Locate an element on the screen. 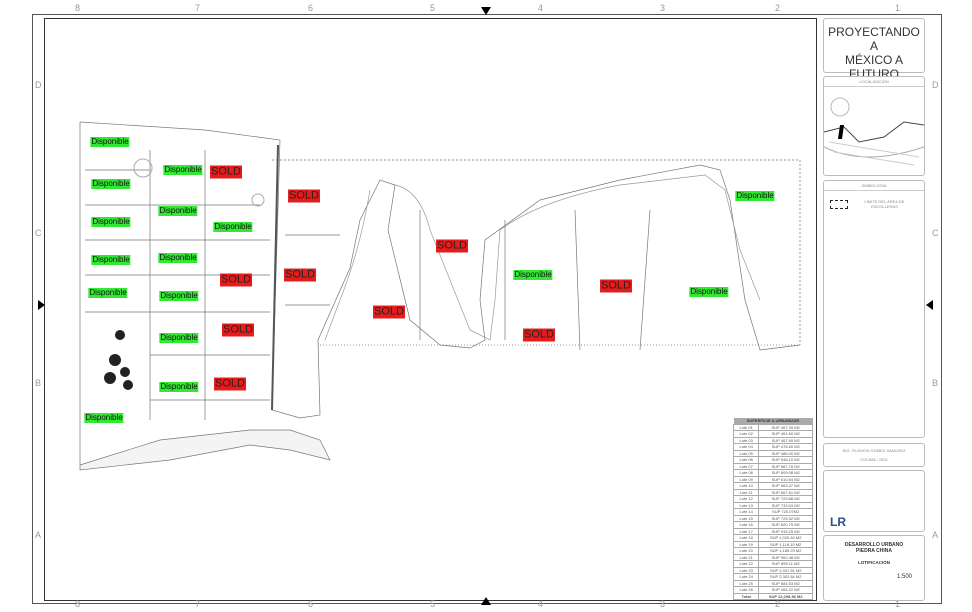  grid-row-label: C is located at coordinates (935, 233).